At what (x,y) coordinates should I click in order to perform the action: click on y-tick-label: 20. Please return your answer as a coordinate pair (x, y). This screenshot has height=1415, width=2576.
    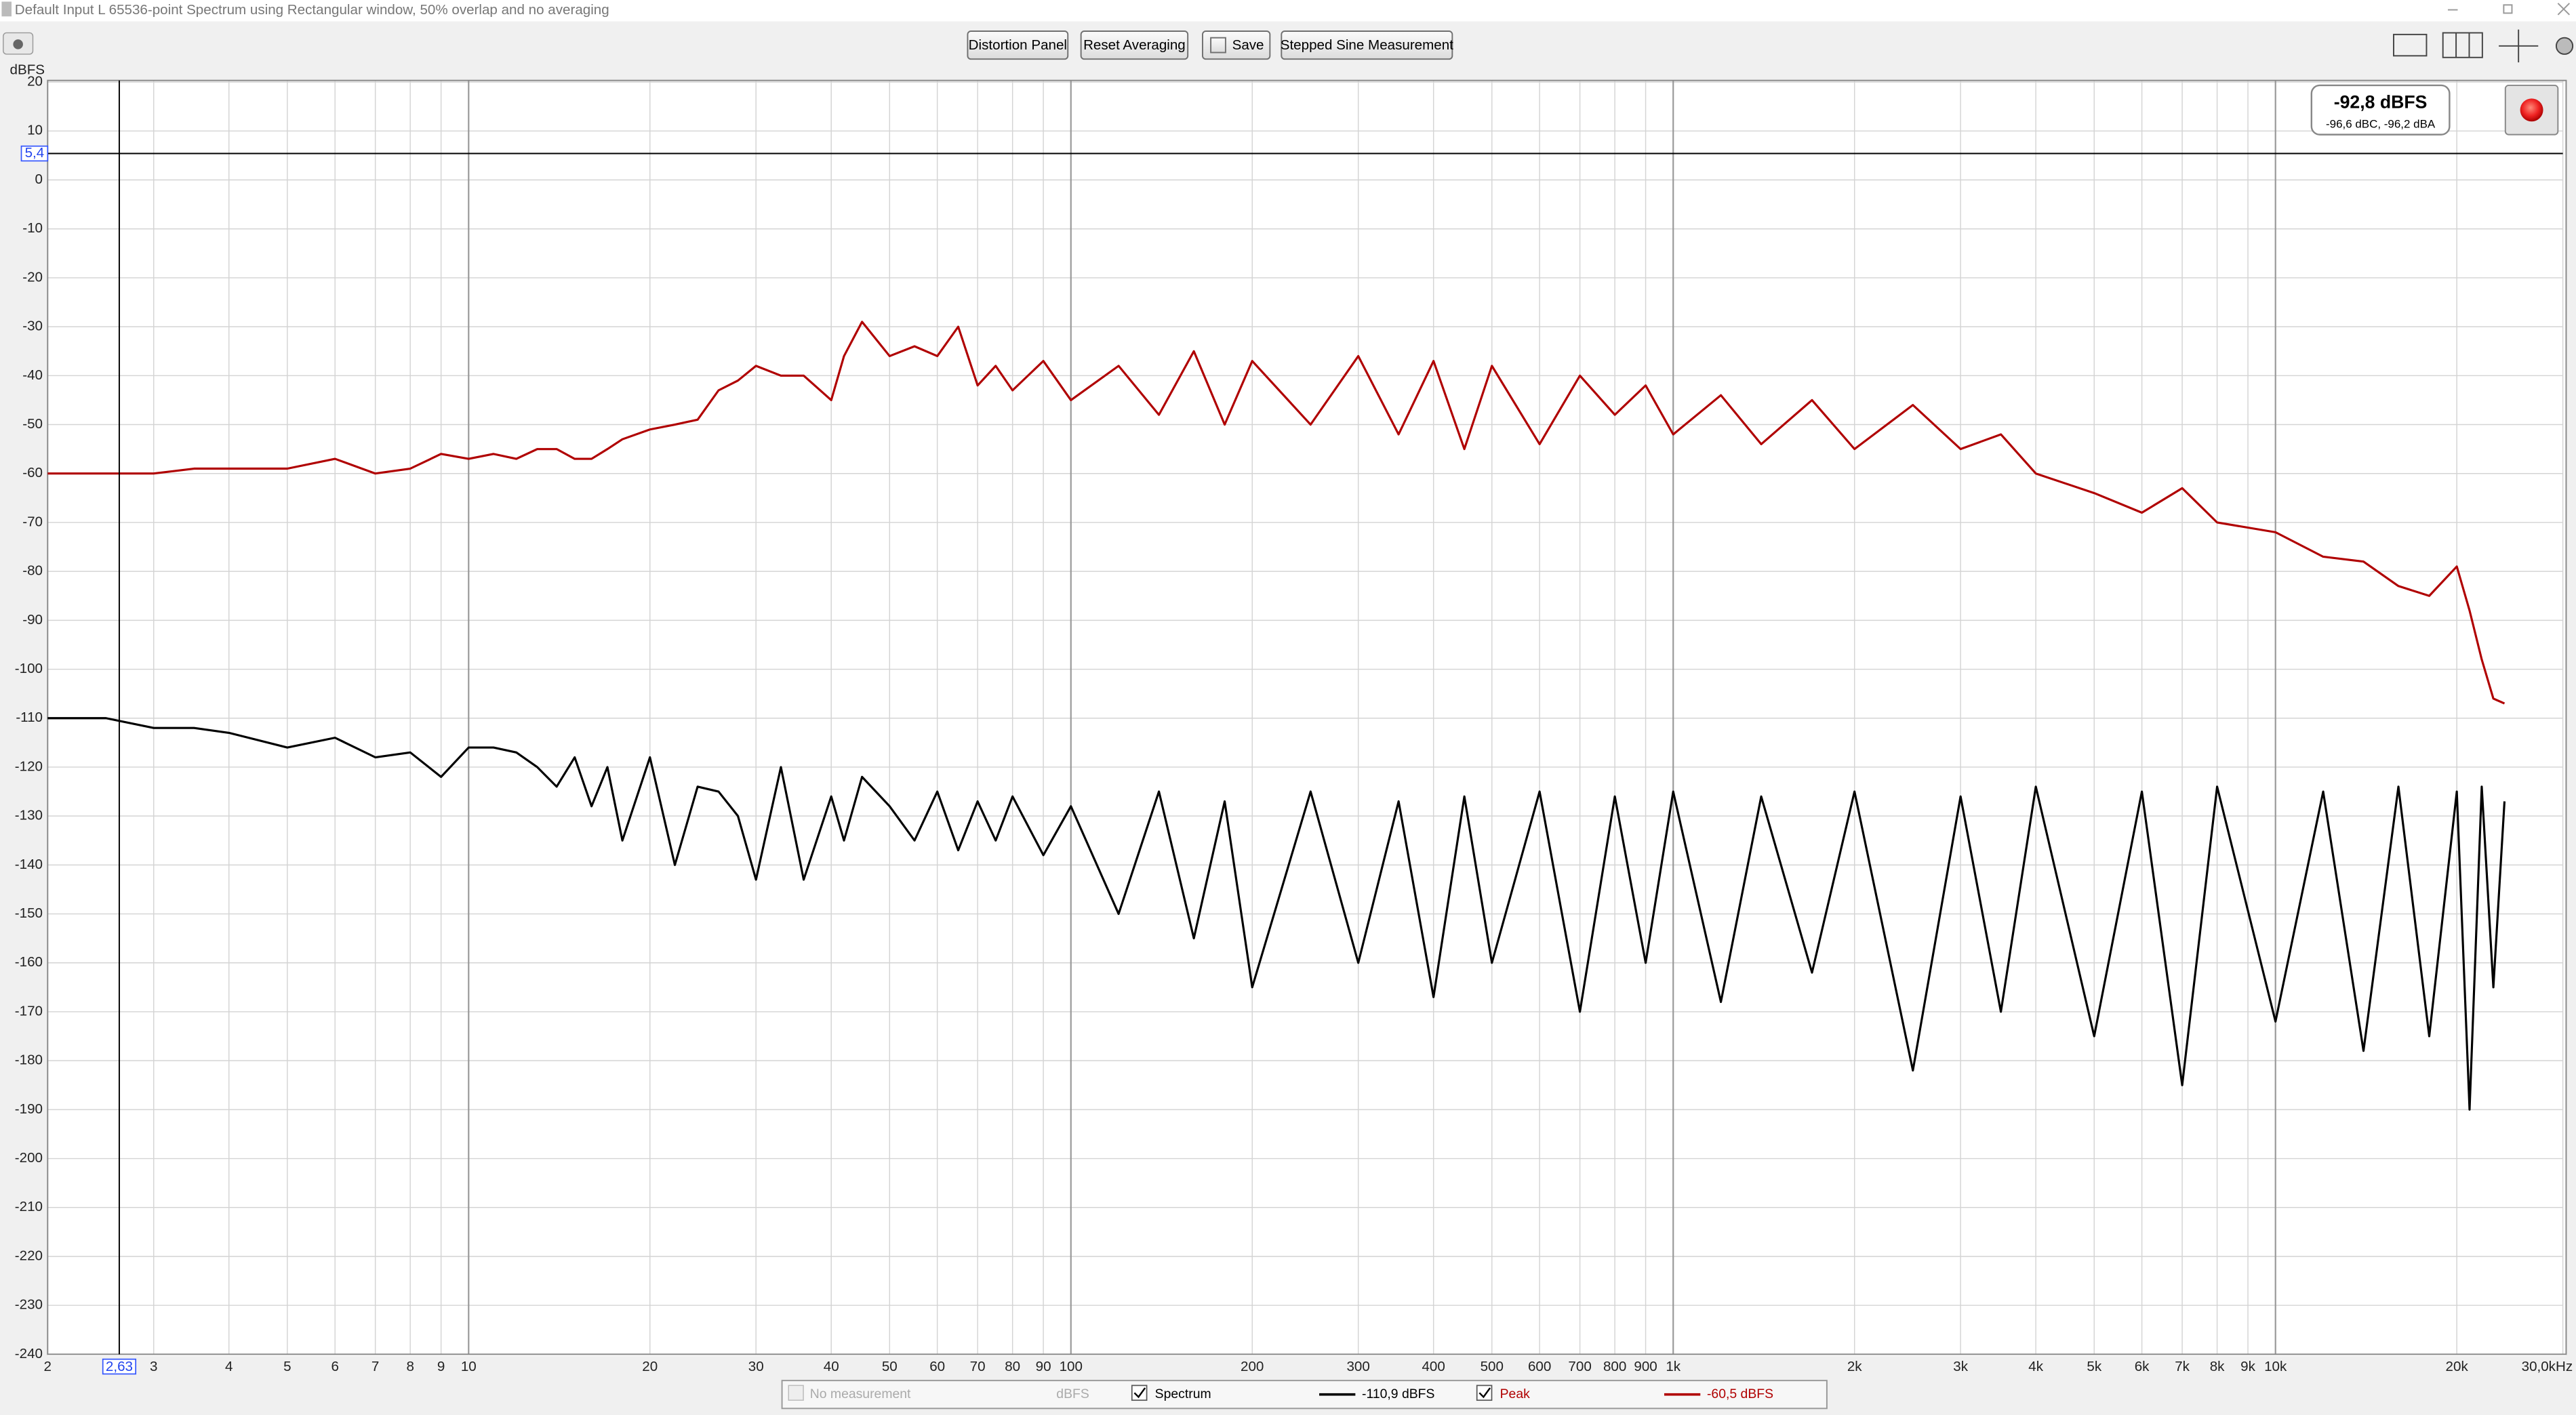
    Looking at the image, I should click on (35, 81).